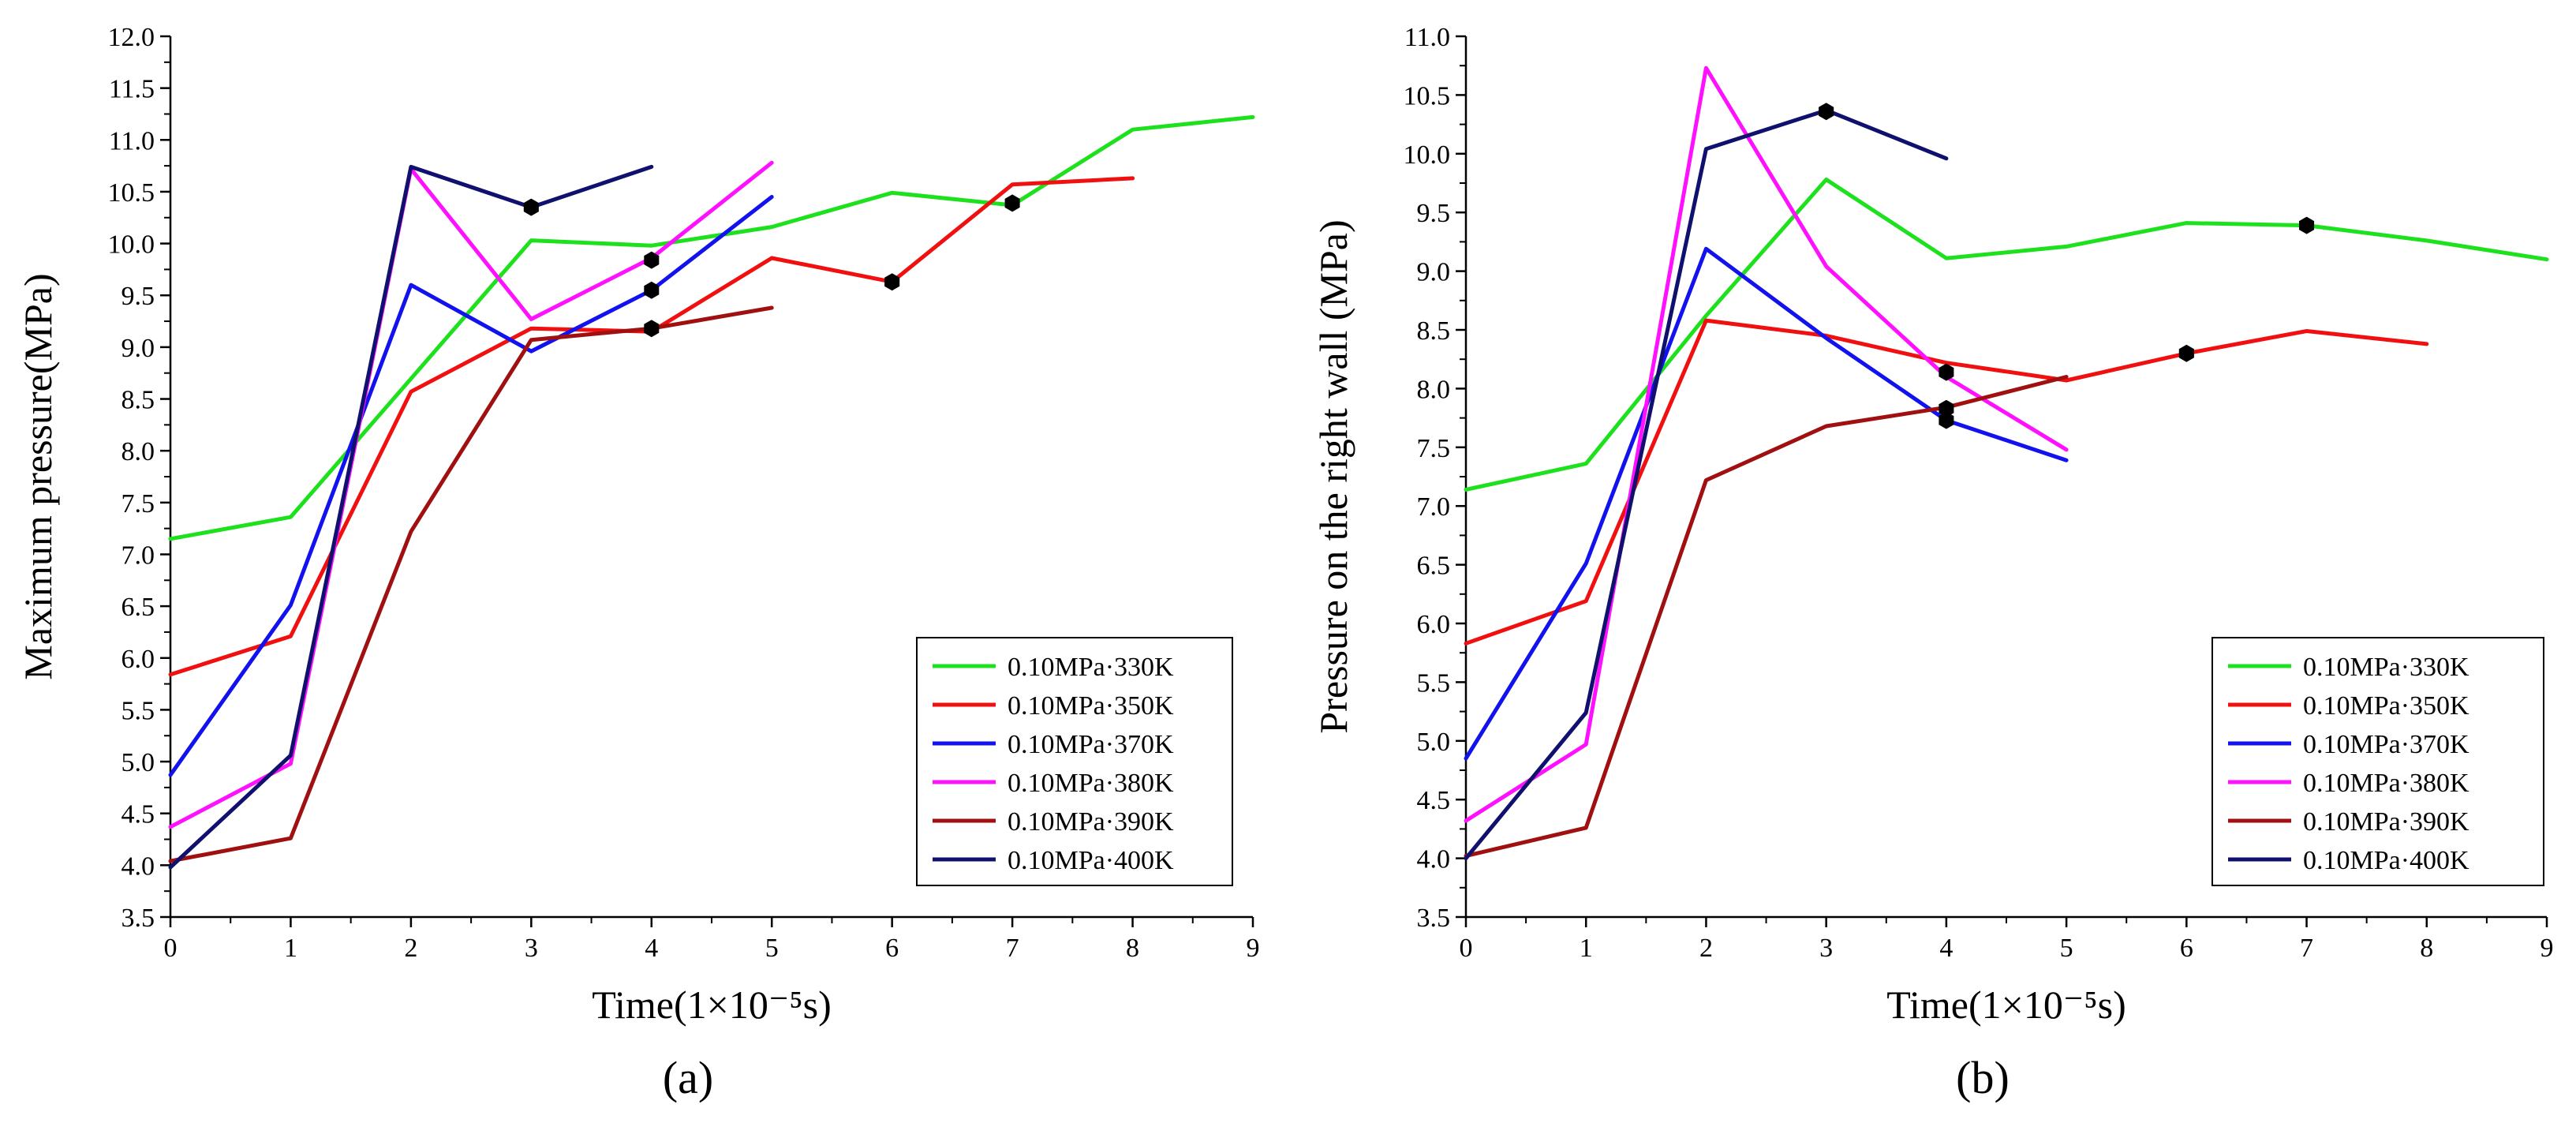 The height and width of the screenshot is (1123, 2576). Describe the element at coordinates (38, 476) in the screenshot. I see `y-axis-title: Maximum pressure(MPa)` at that location.